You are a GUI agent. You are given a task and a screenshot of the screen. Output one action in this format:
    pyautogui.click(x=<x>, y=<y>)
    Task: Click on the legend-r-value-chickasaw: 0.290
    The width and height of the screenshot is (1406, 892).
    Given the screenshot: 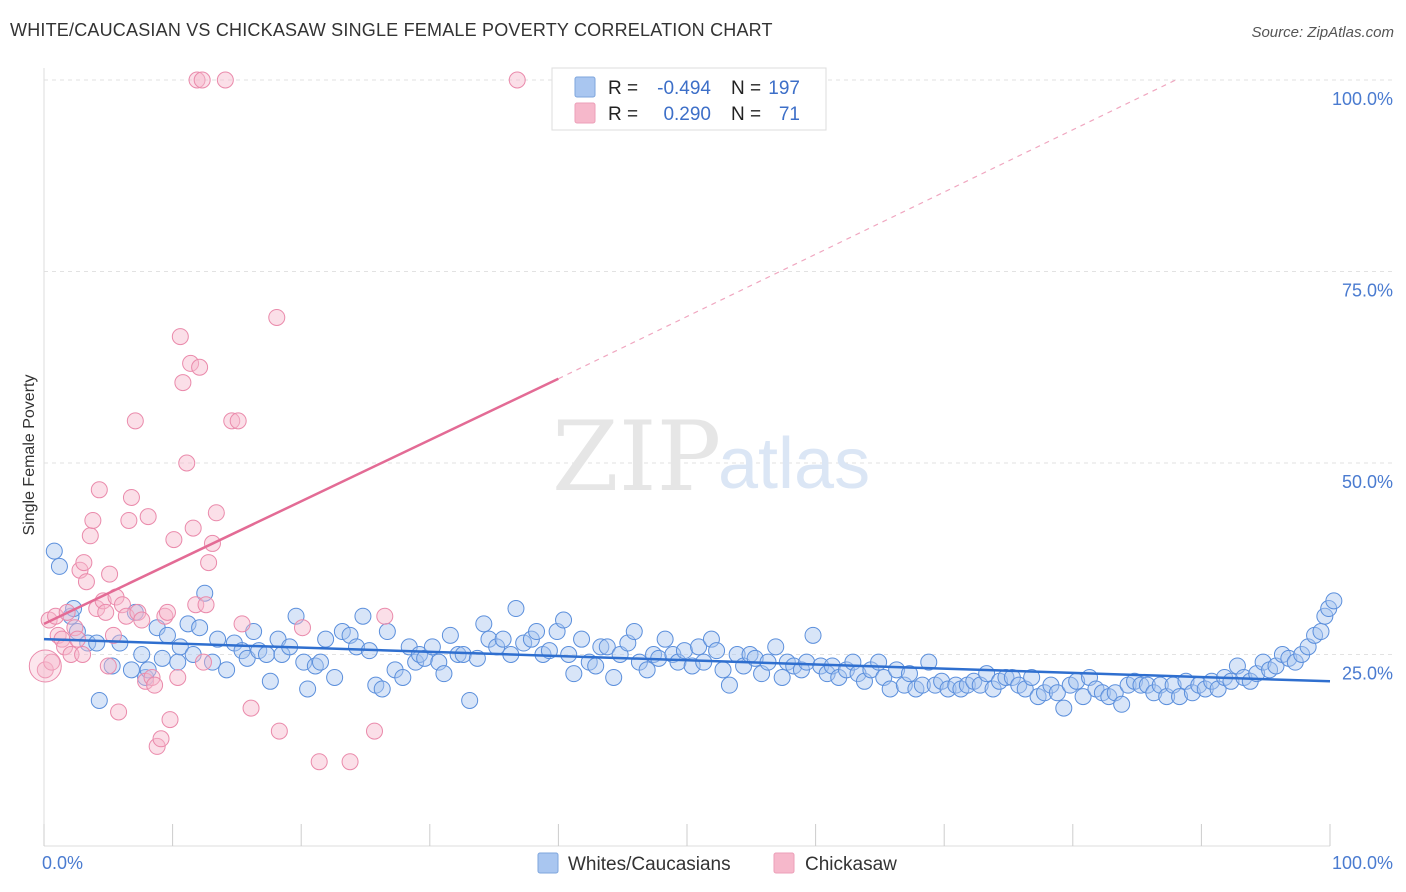 What is the action you would take?
    pyautogui.click(x=687, y=114)
    